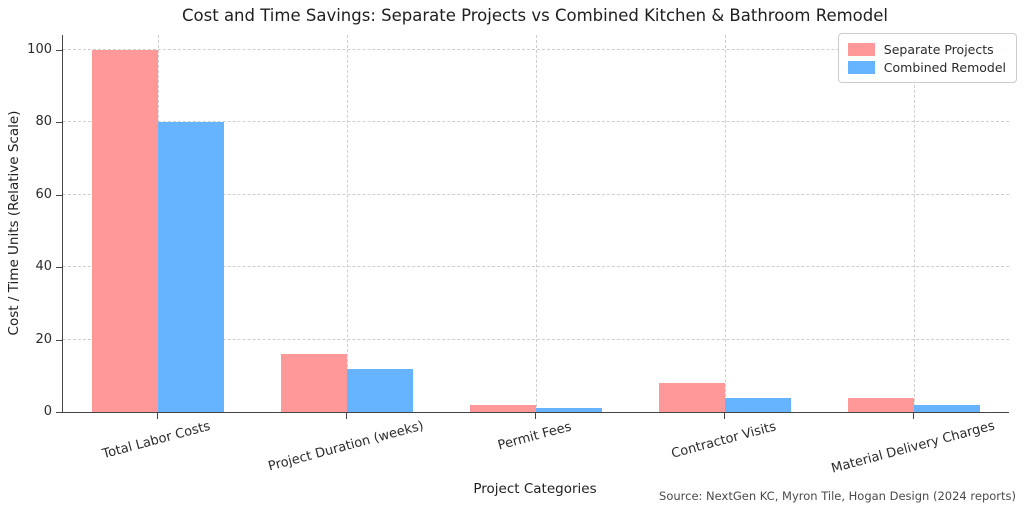 The image size is (1024, 517). I want to click on y-tick-label: 100, so click(39, 49).